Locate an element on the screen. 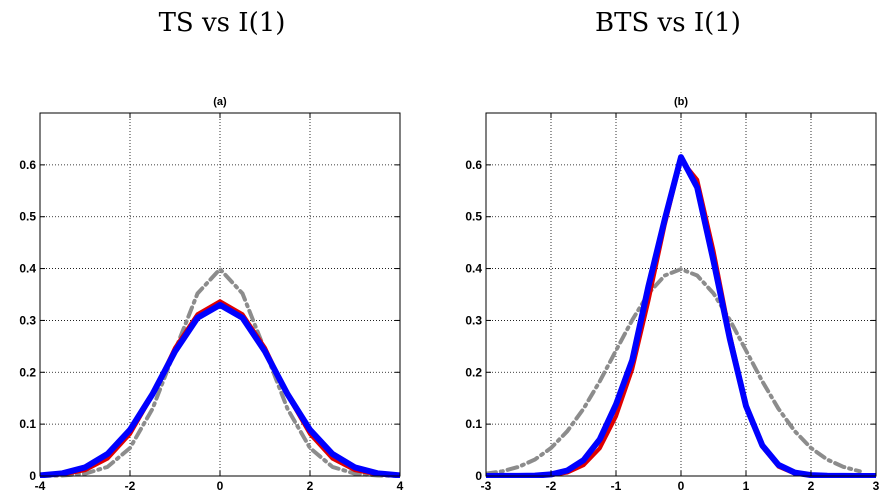  x-tick-label: 3 is located at coordinates (876, 486).